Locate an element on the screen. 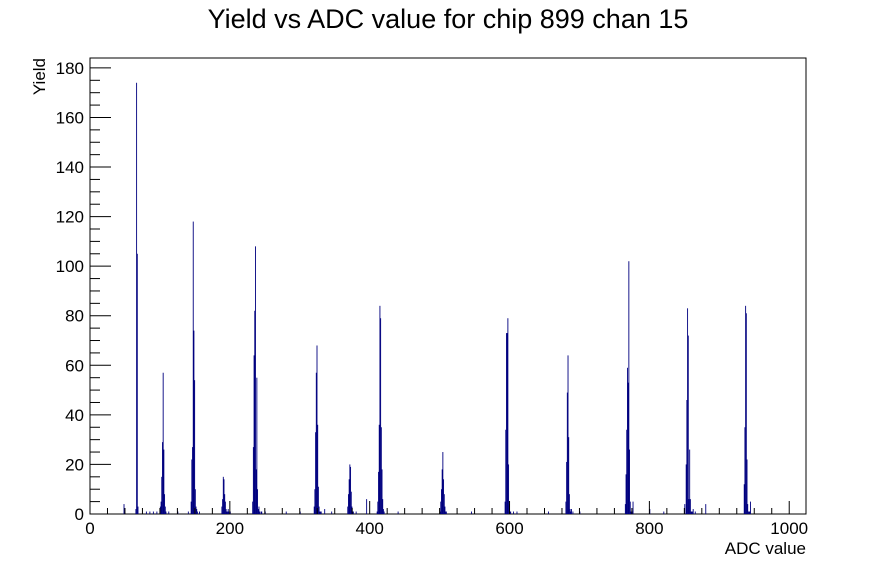 This screenshot has height=572, width=896. x-tick-label: 200 is located at coordinates (230, 528).